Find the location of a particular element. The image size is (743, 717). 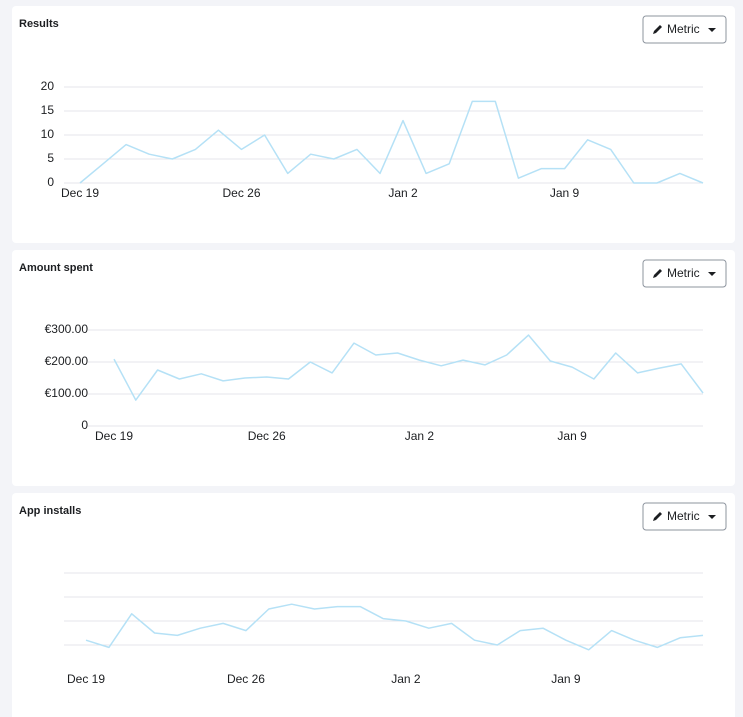

y-tick-label: €200.00 is located at coordinates (67, 361).